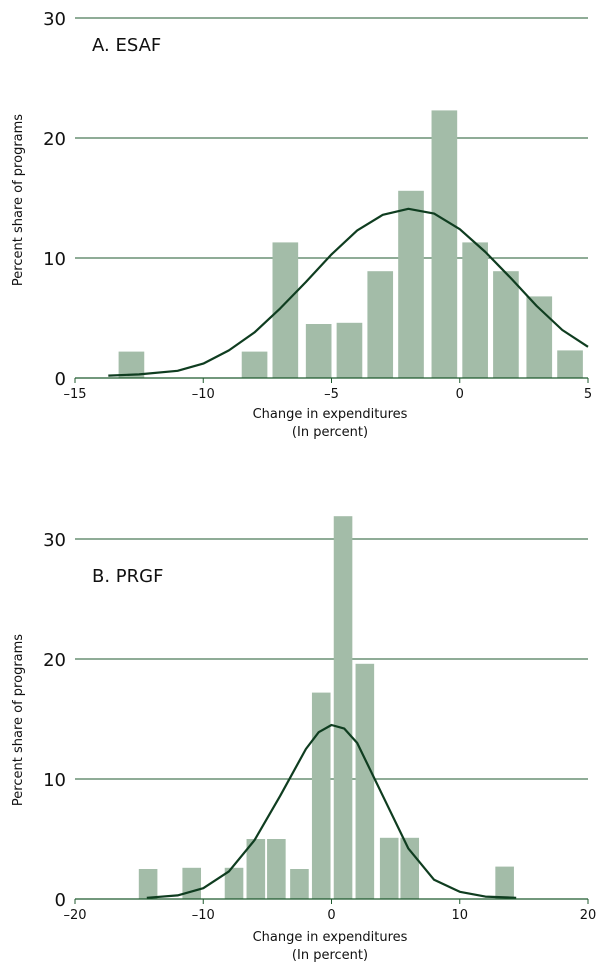 The height and width of the screenshot is (971, 600). What do you see at coordinates (74, 394) in the screenshot?
I see `x-tick-label: –15` at bounding box center [74, 394].